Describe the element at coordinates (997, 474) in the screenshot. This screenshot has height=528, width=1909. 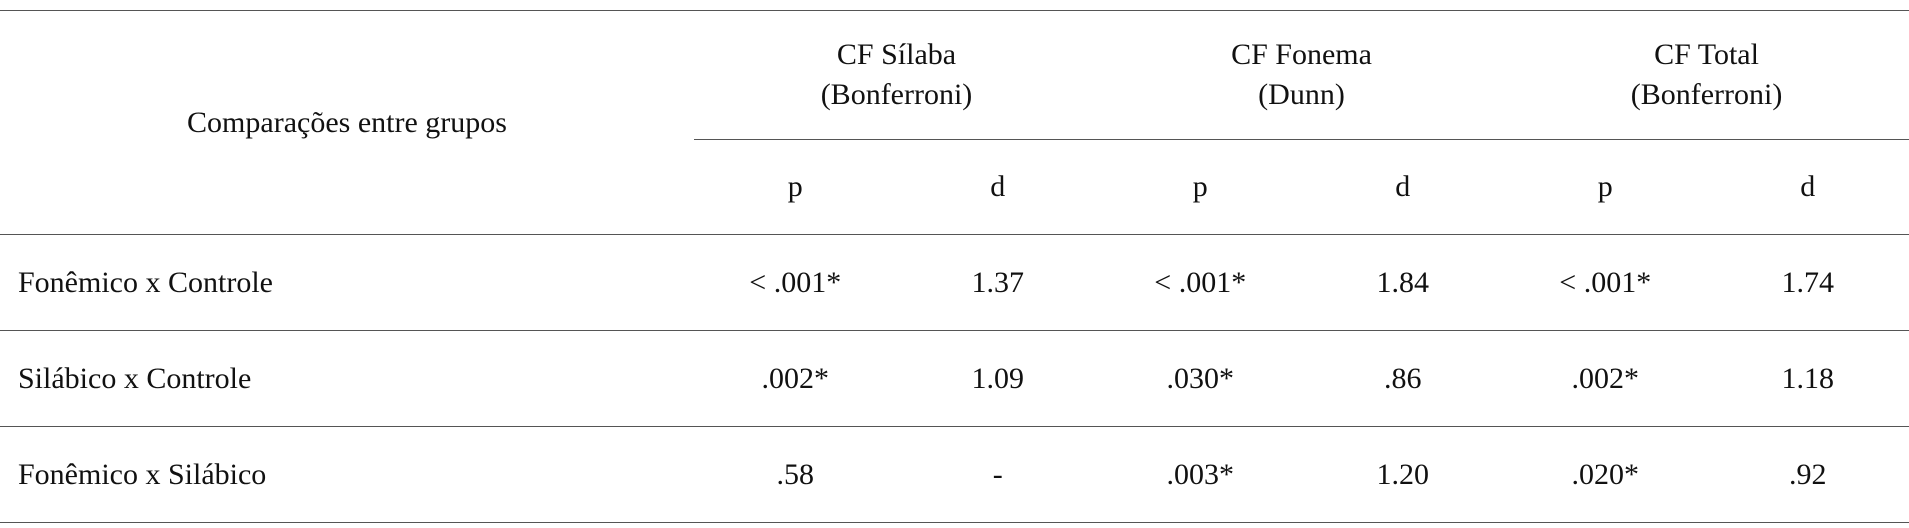
I see `cell: -` at that location.